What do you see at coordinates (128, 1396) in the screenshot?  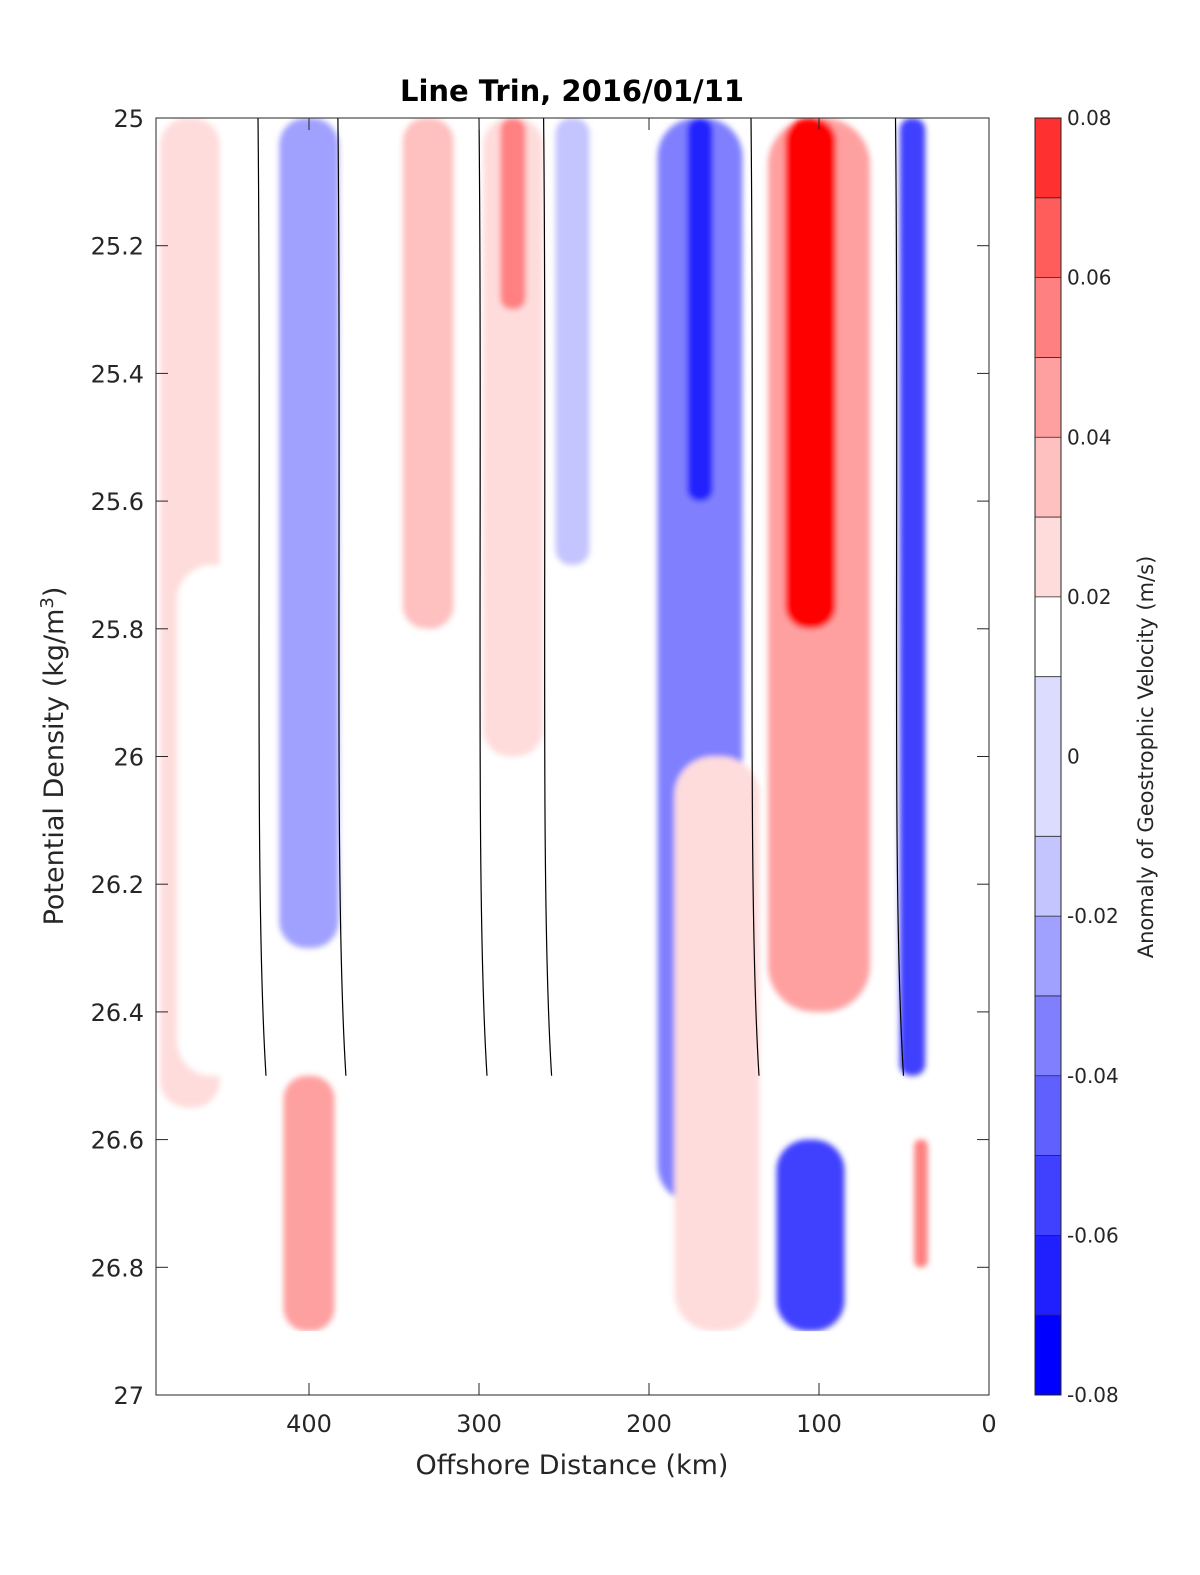 I see `y-tick-label: 27` at bounding box center [128, 1396].